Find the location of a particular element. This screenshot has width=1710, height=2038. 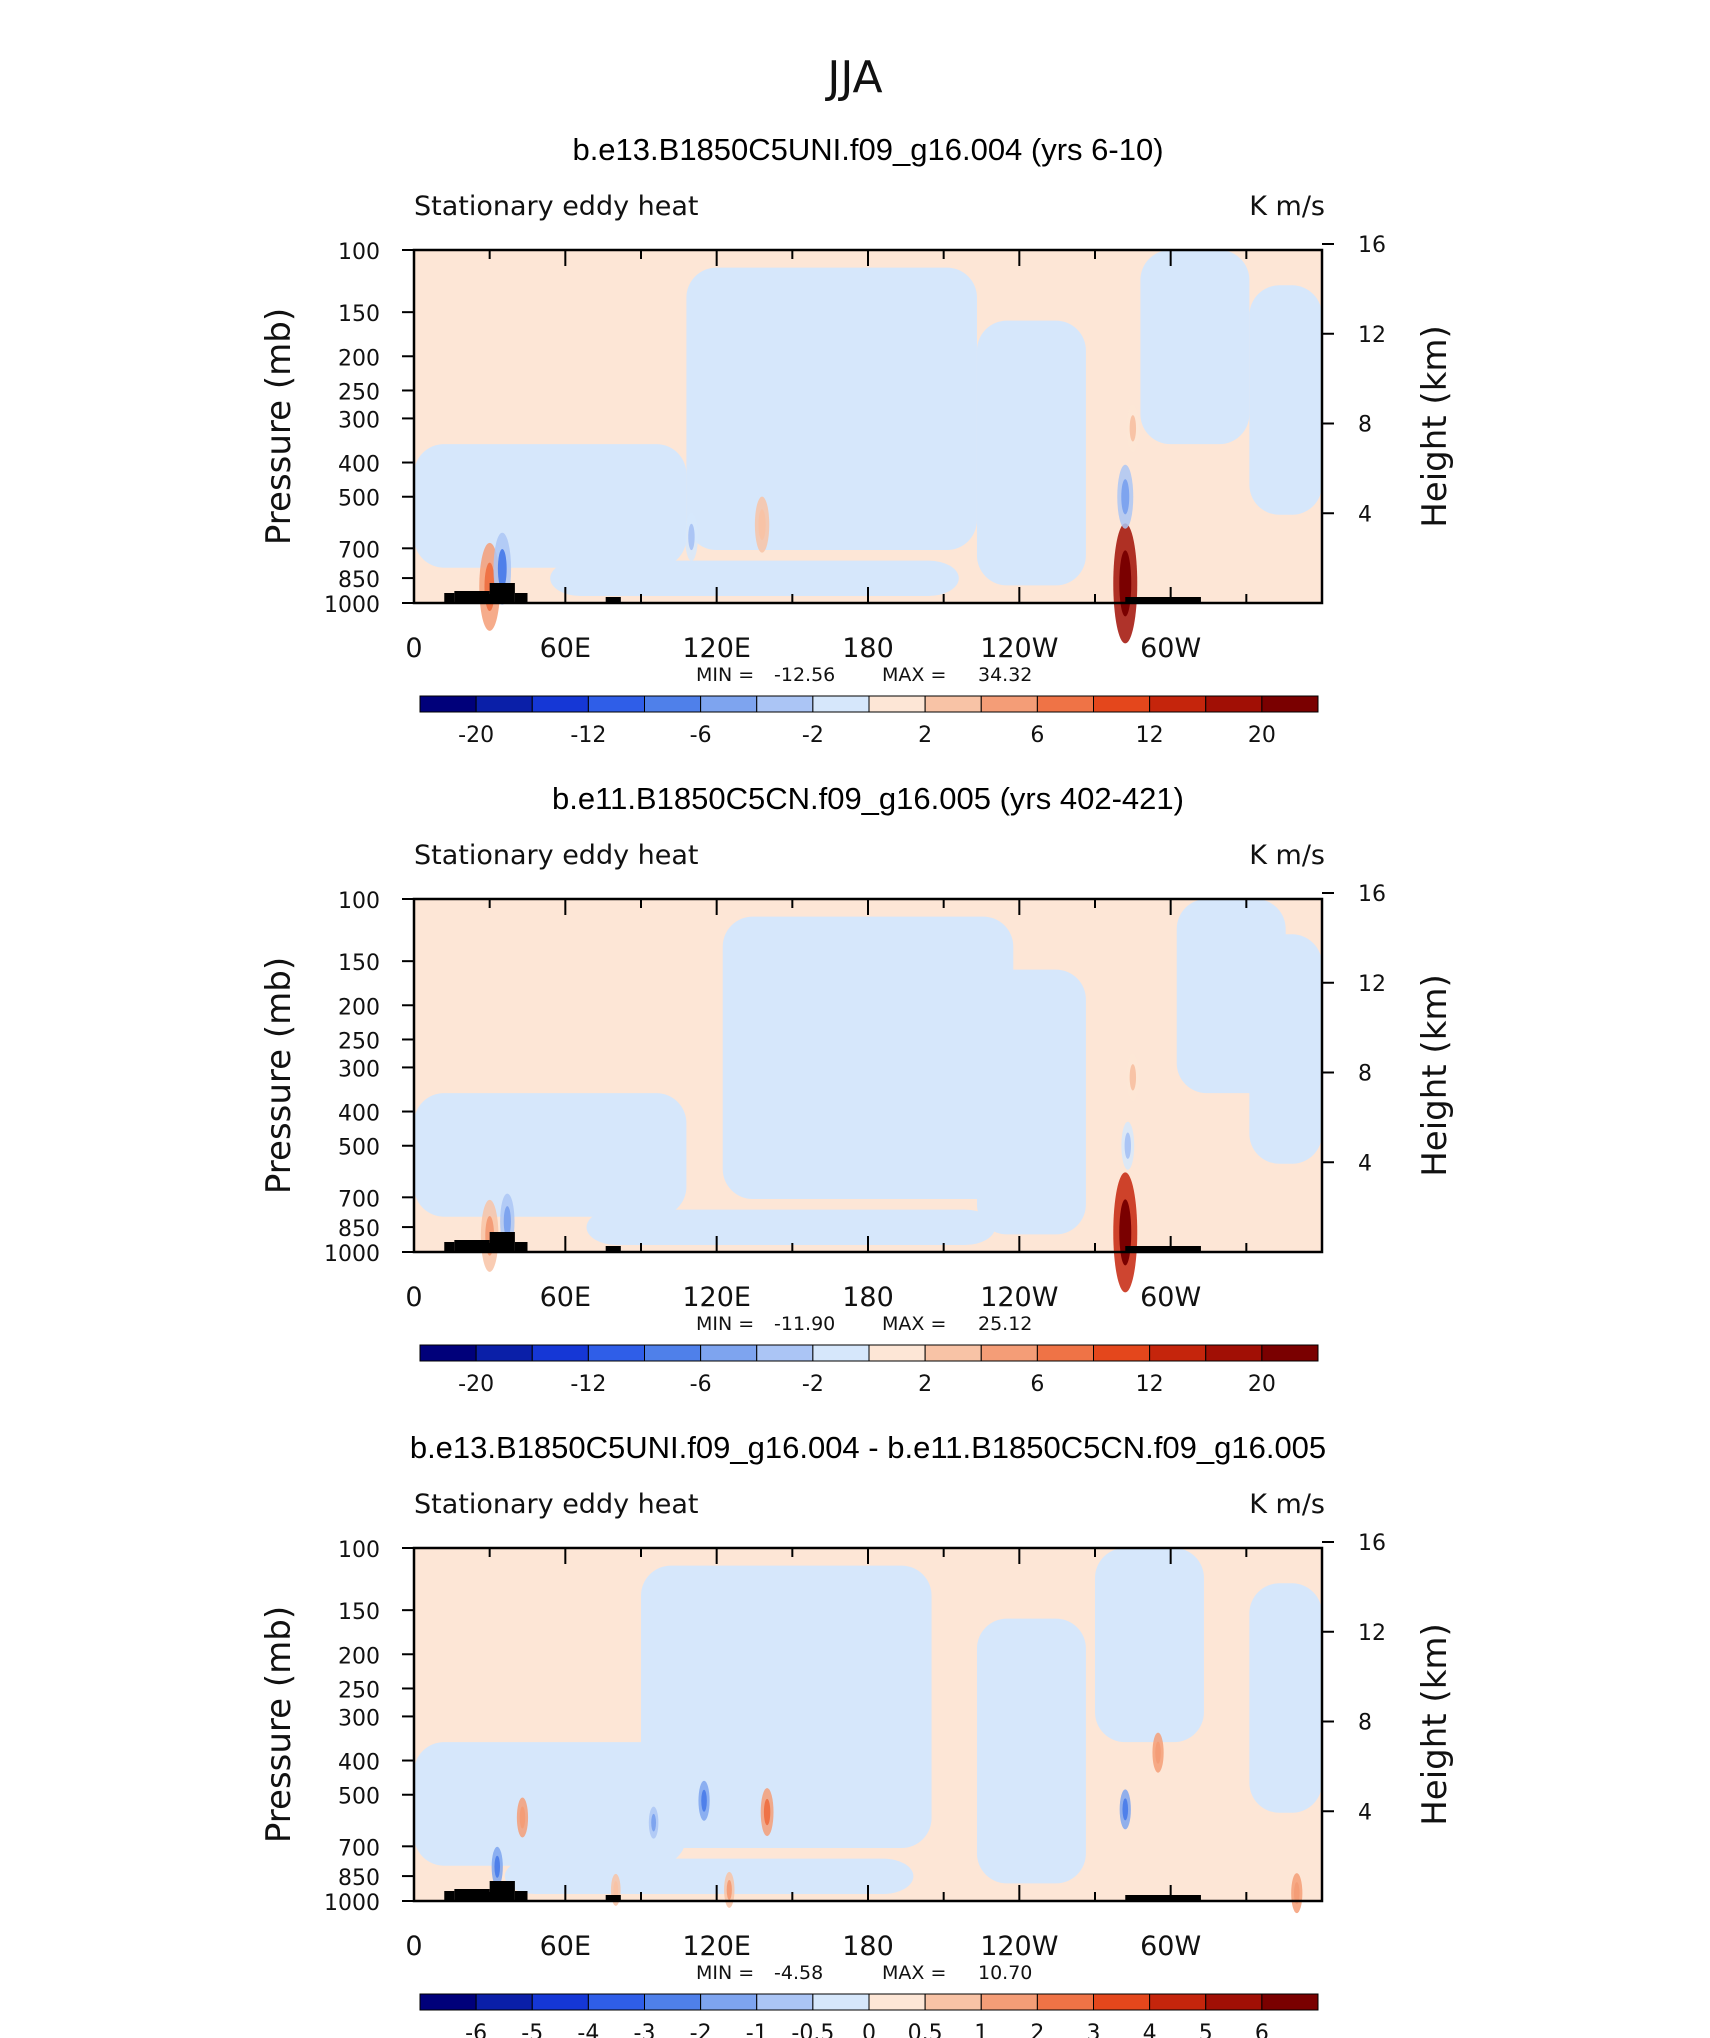

colorbar-label: 5 is located at coordinates (1206, 2029).